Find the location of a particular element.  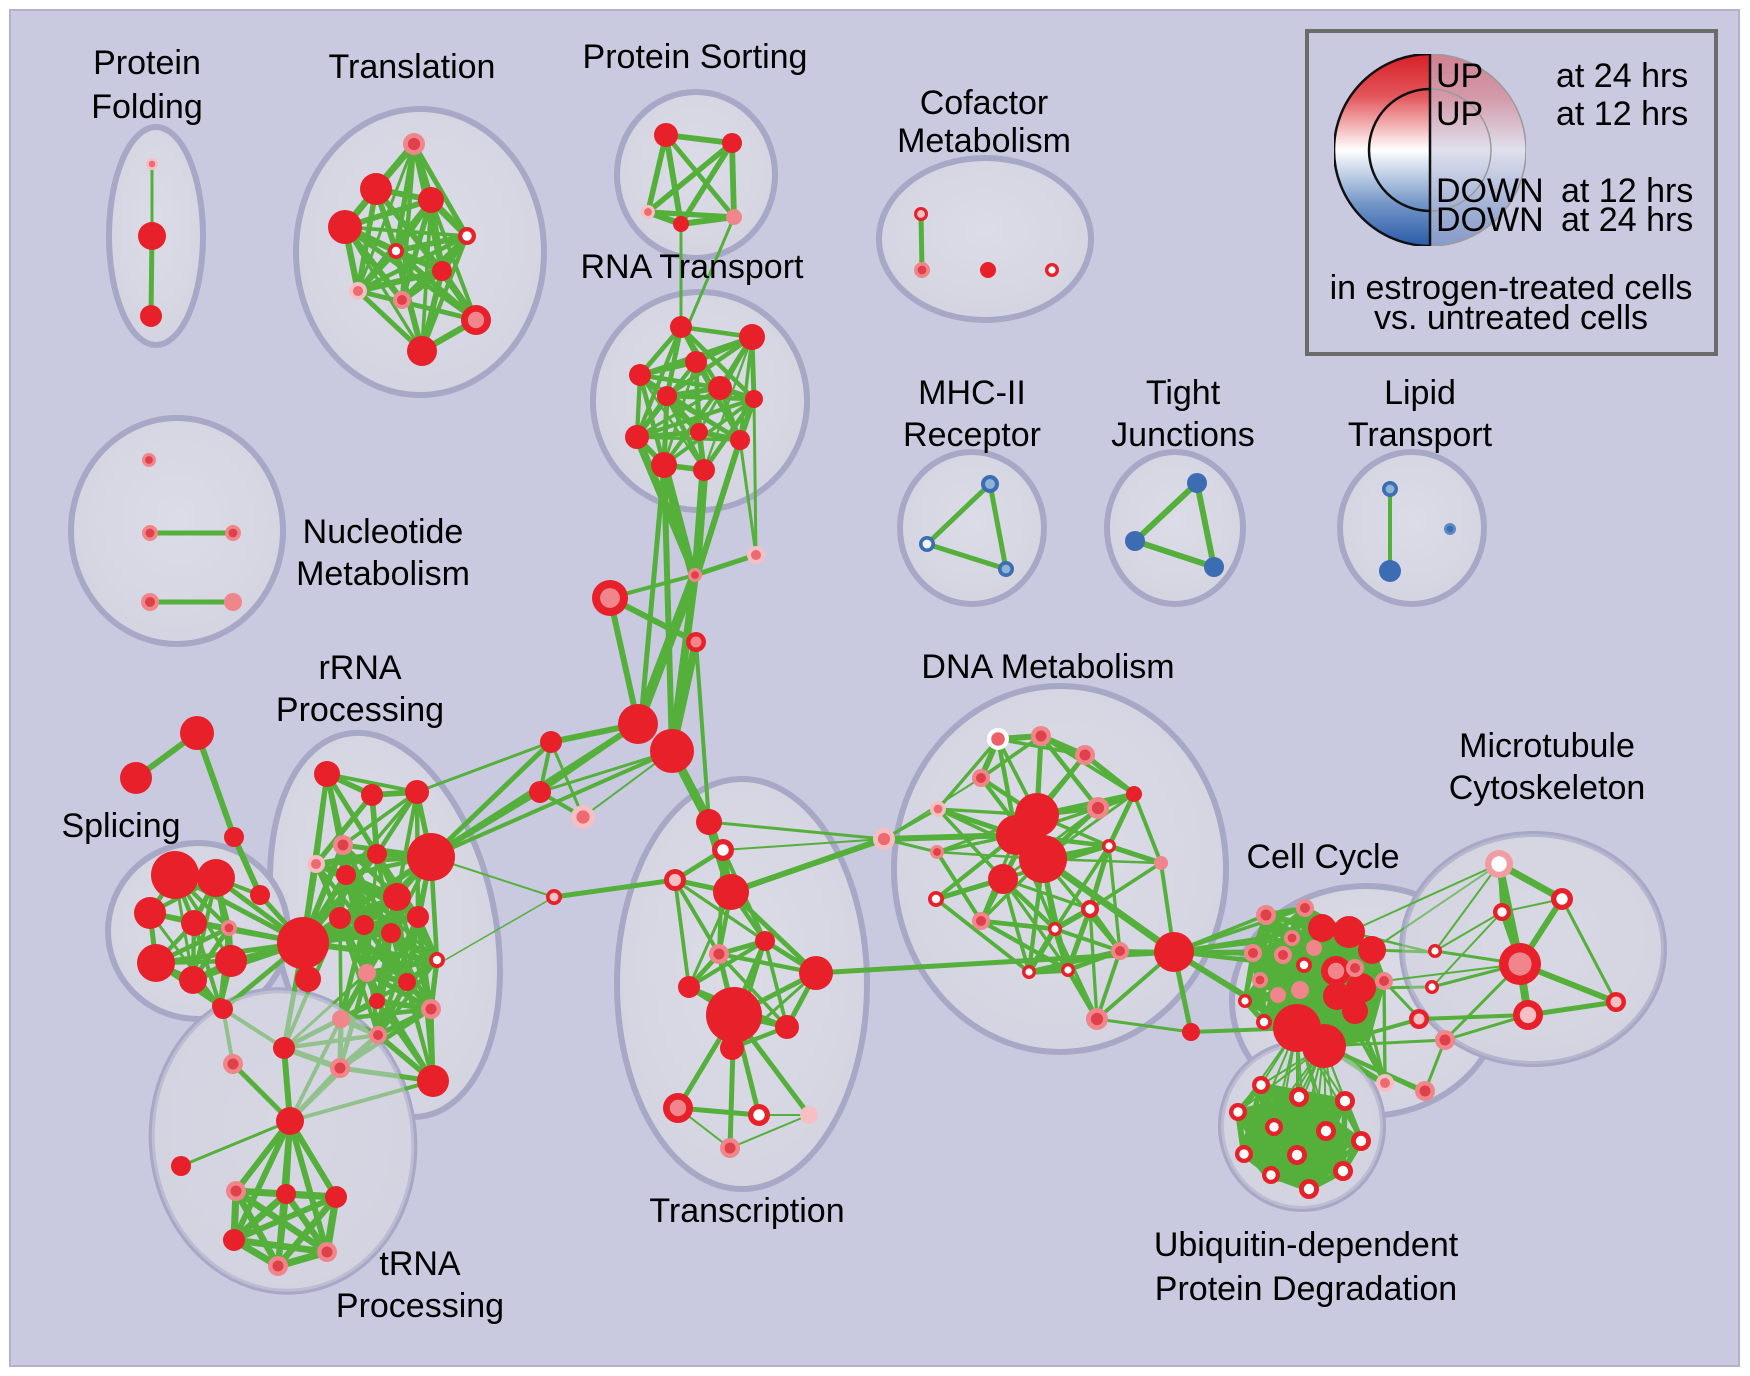

svg-text: in estrogen-treated cells is located at coordinates (1511, 288).